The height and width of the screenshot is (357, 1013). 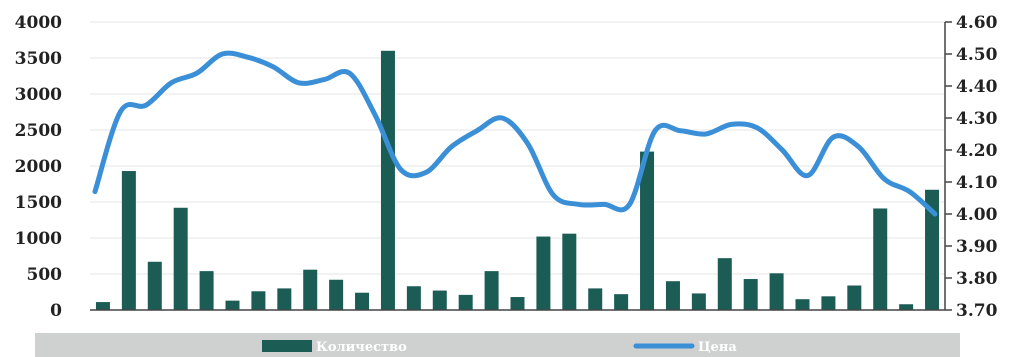 What do you see at coordinates (38, 203) in the screenshot?
I see `left-tick-label: 1500` at bounding box center [38, 203].